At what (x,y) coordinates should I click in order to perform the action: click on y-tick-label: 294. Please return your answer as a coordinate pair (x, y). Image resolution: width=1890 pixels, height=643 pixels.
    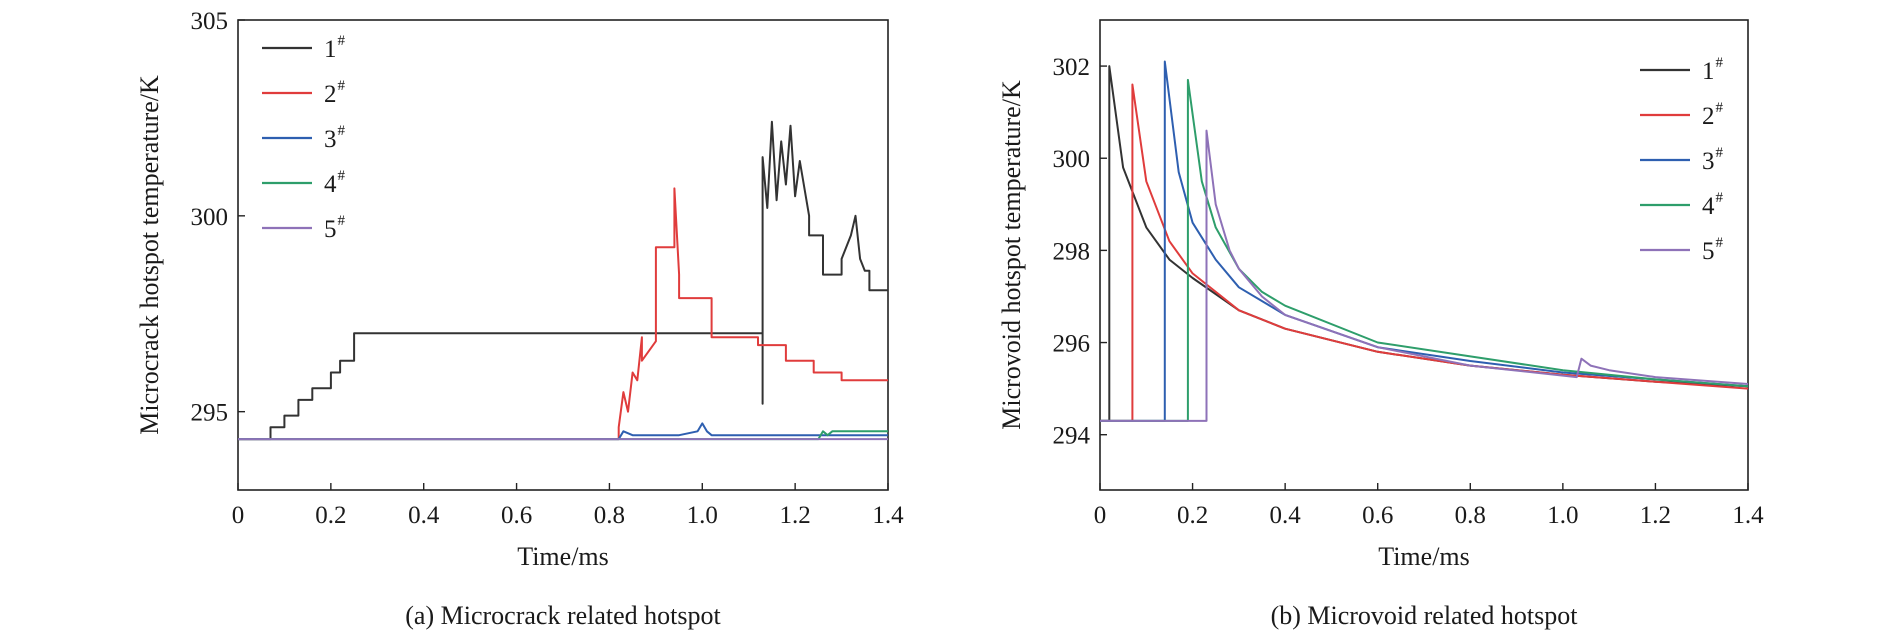
    Looking at the image, I should click on (1072, 436).